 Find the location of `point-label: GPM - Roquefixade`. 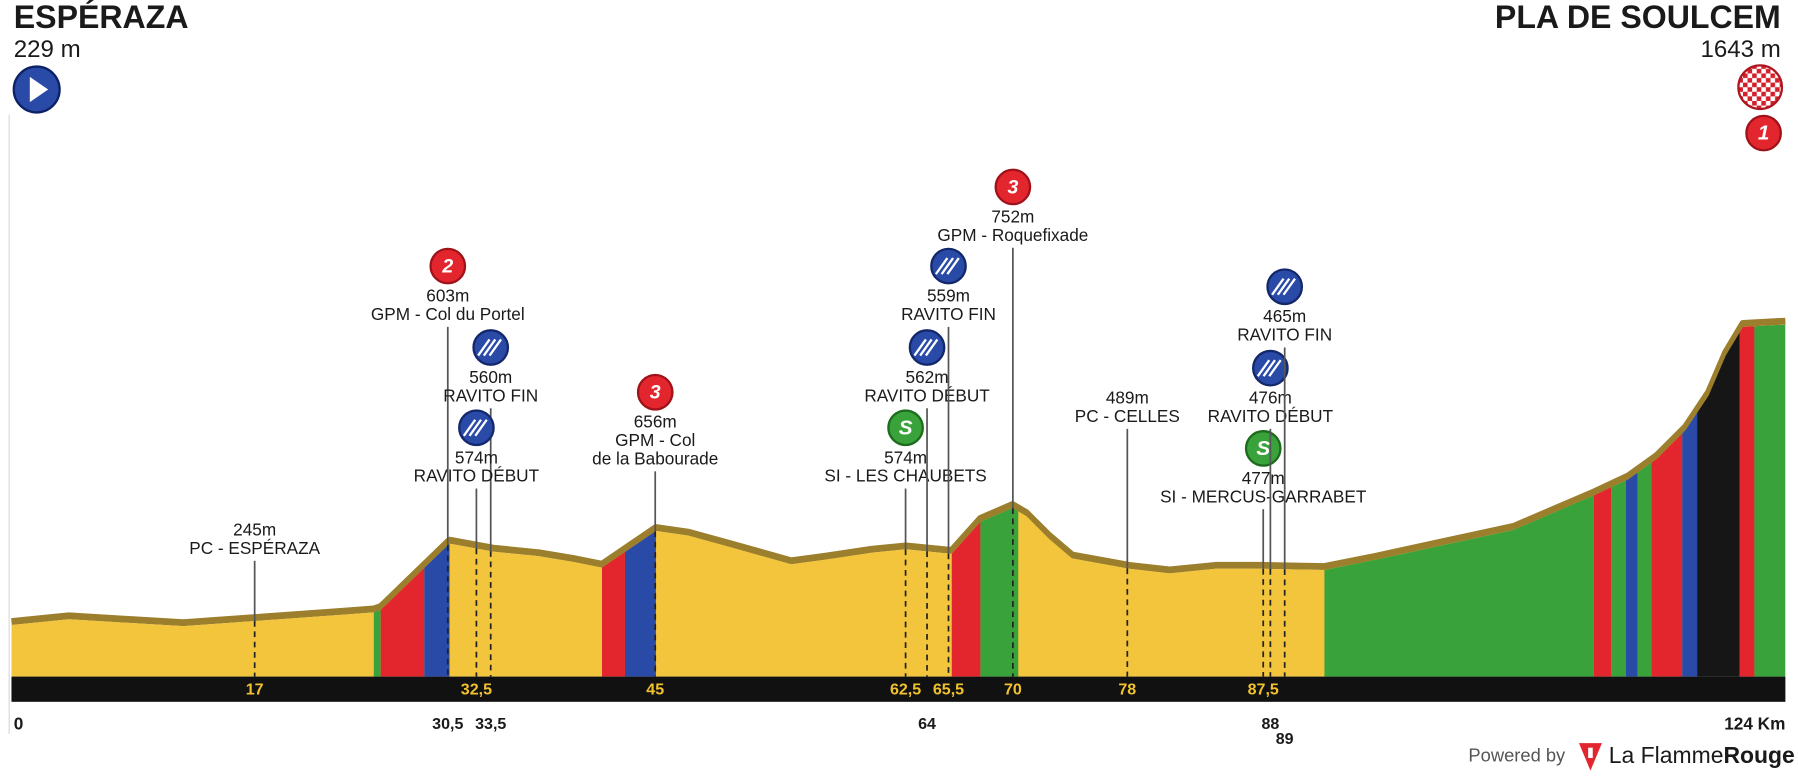

point-label: GPM - Roquefixade is located at coordinates (1012, 235).